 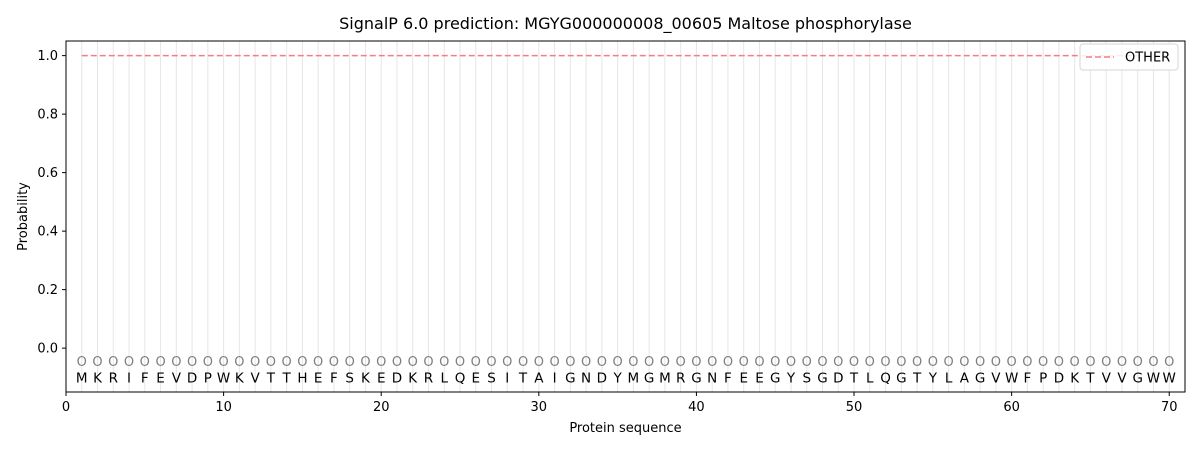 What do you see at coordinates (23, 216) in the screenshot?
I see `y-axis-label: Probability` at bounding box center [23, 216].